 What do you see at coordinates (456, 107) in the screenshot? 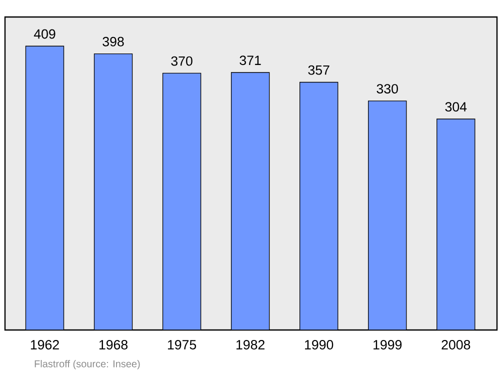
I see `data-label: 304` at bounding box center [456, 107].